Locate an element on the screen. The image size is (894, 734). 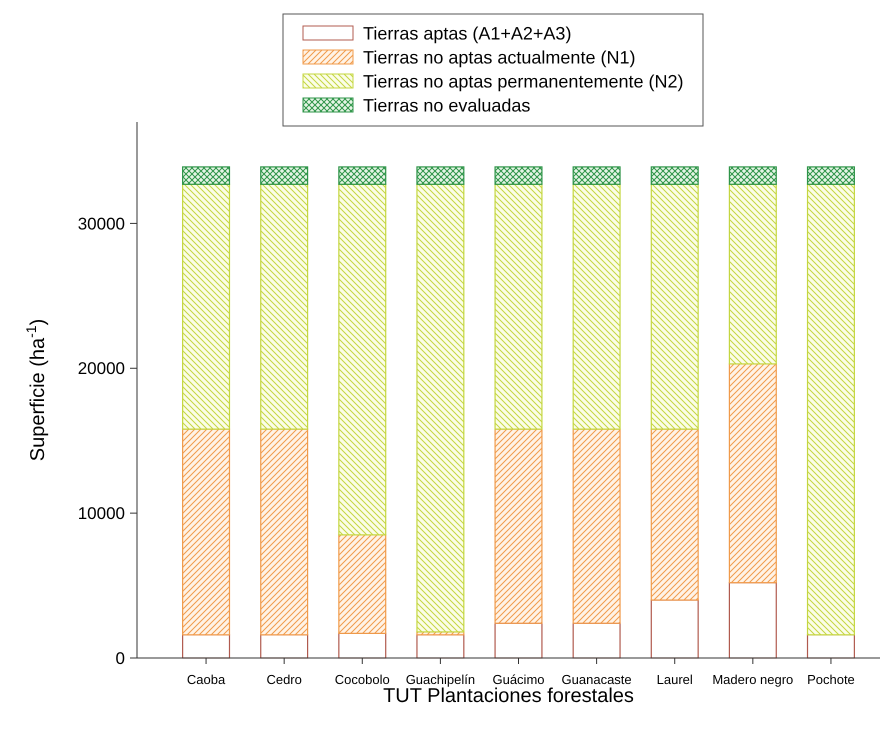
legend-label: Tierras aptas (A1+A2+A3) is located at coordinates (467, 33).